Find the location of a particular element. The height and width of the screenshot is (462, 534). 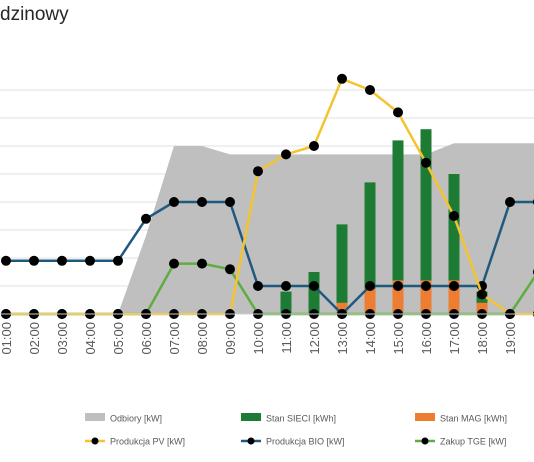

legend-label: Zakup TGE [kW] is located at coordinates (473, 442).